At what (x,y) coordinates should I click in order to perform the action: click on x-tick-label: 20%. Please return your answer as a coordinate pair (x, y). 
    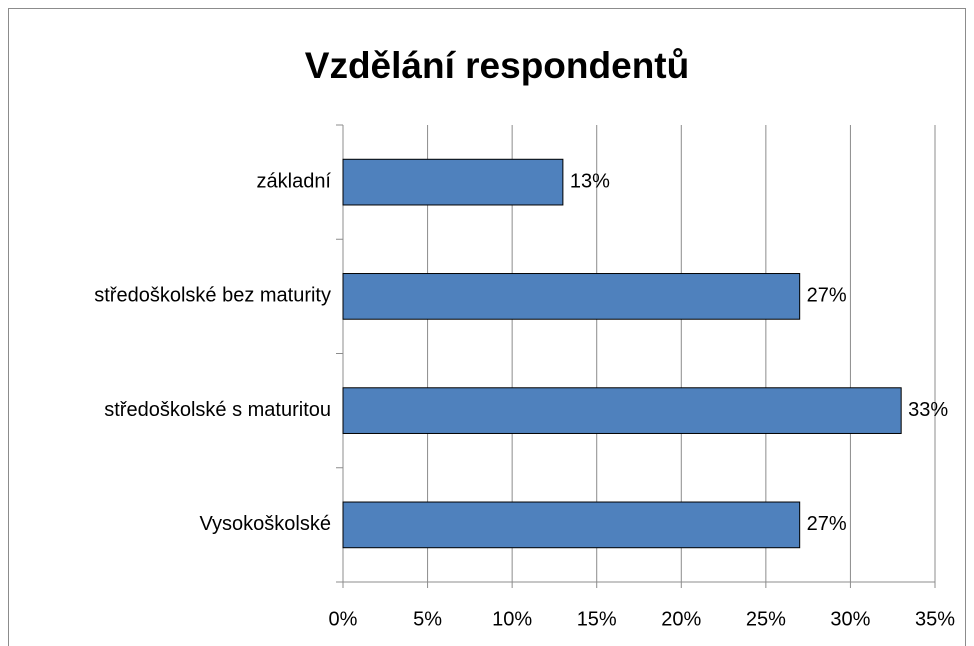
    Looking at the image, I should click on (681, 619).